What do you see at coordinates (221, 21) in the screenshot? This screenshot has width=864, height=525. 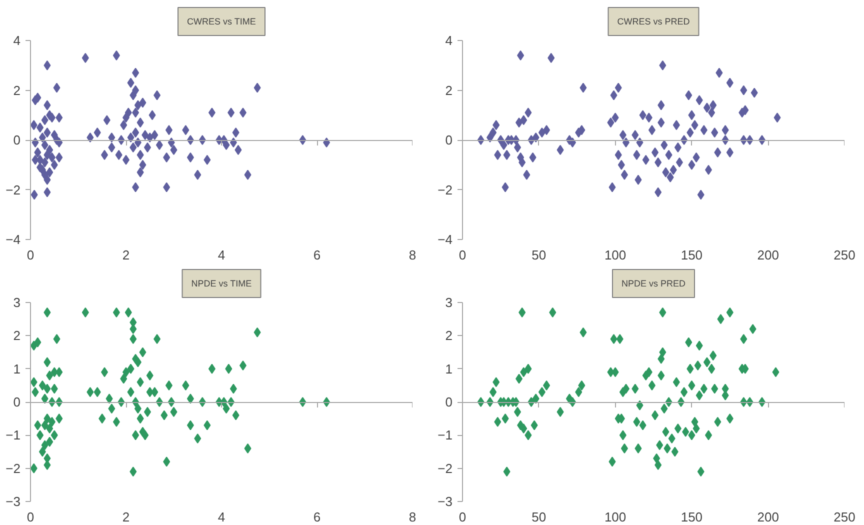 I see `chart-title: CWRES vs TIME` at bounding box center [221, 21].